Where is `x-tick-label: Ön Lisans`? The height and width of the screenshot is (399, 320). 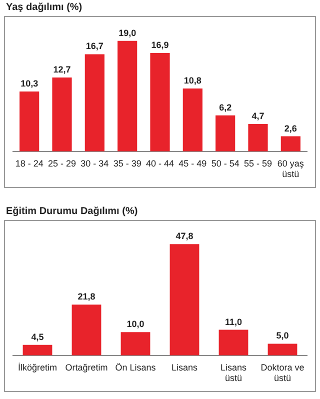
x-tick-label: Ön Lisans is located at coordinates (135, 367).